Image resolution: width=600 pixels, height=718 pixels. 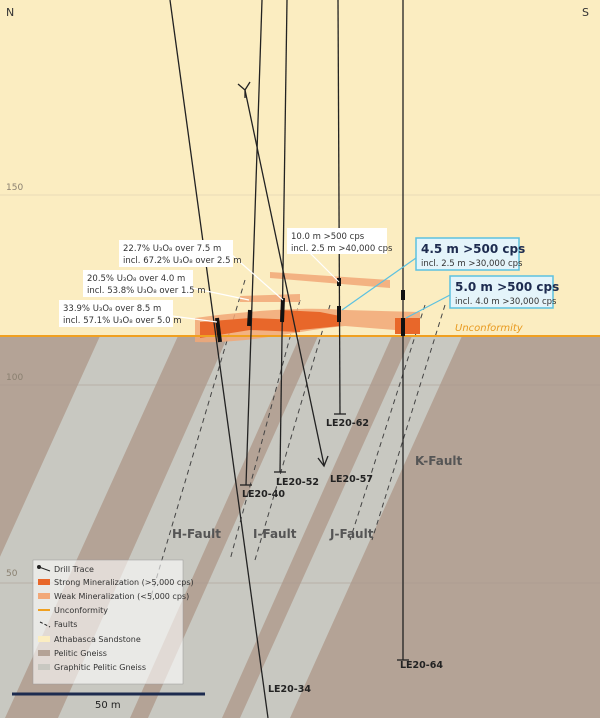 What do you see at coordinates (12, 574) in the screenshot?
I see `elevation-label: 50` at bounding box center [12, 574].